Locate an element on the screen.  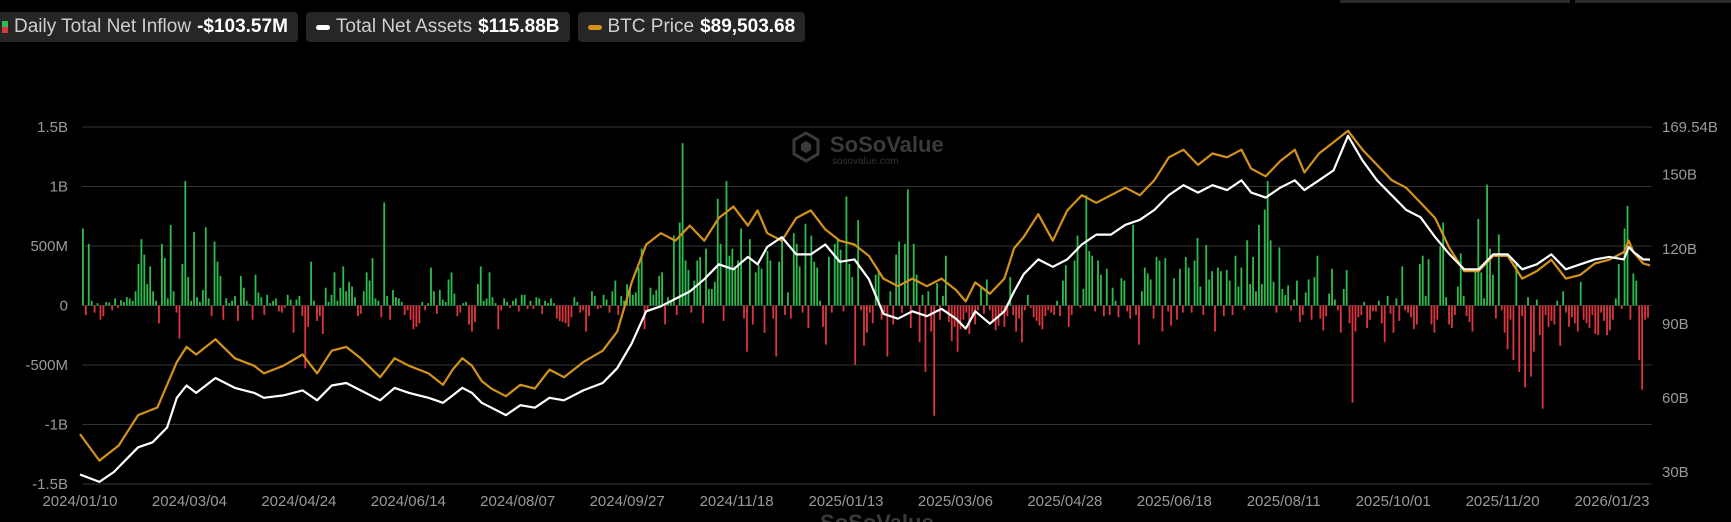
legend-assets: Total Net Assets $115.88B is located at coordinates (437, 27).